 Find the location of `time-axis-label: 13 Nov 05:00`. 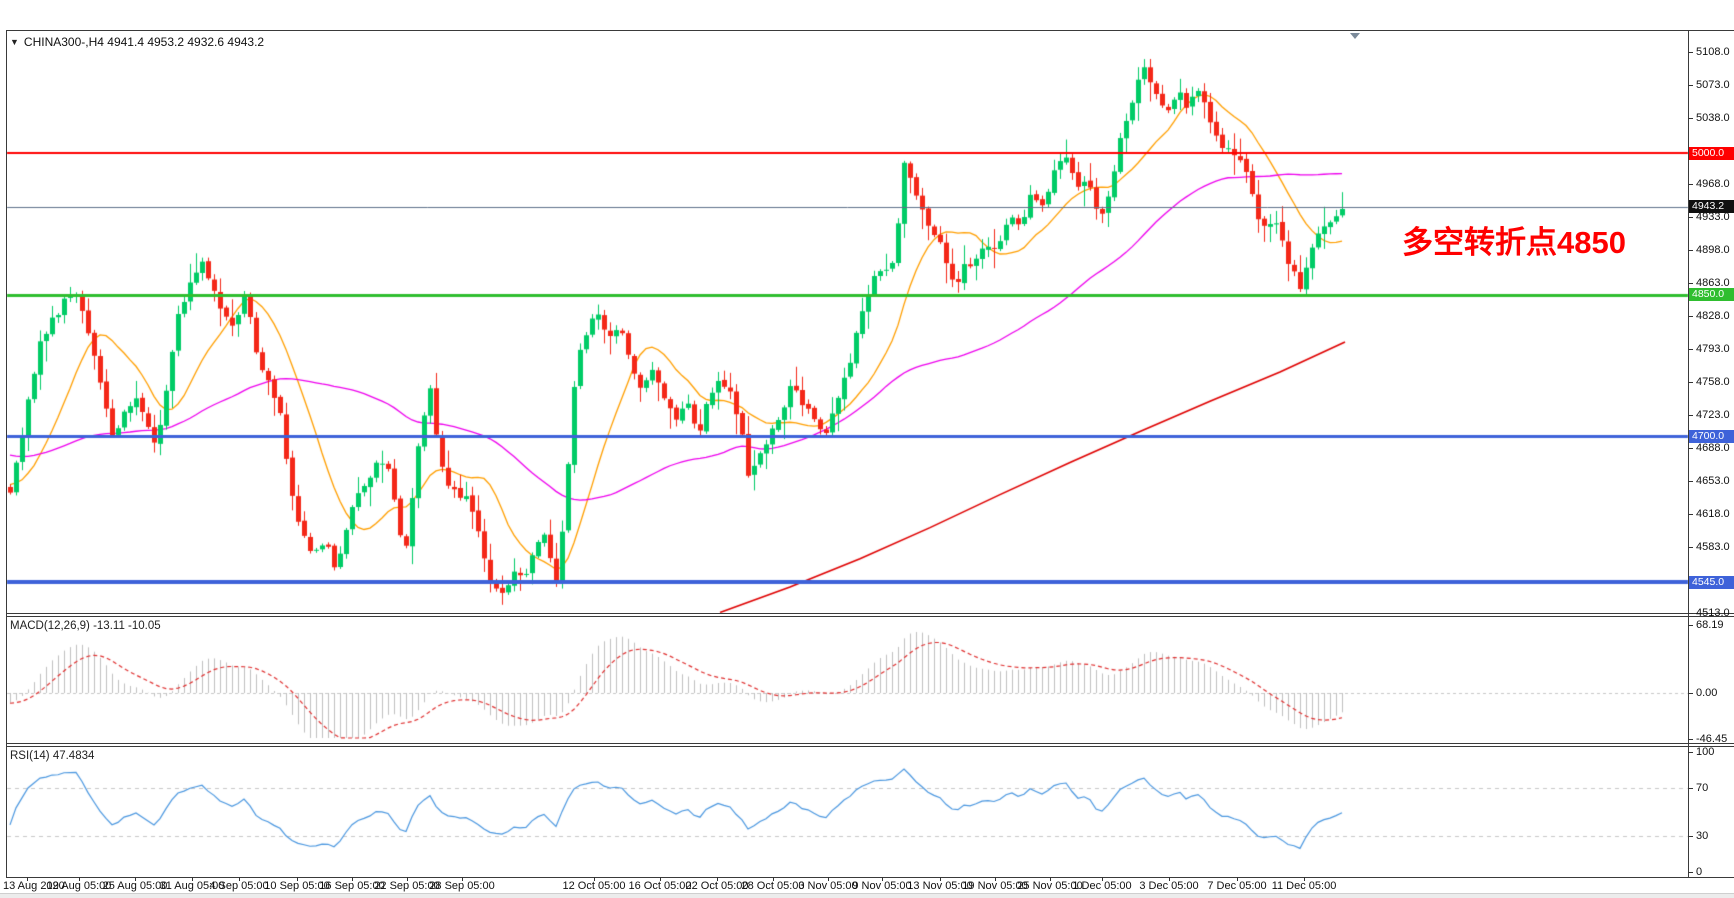

time-axis-label: 13 Nov 05:00 is located at coordinates (940, 886).